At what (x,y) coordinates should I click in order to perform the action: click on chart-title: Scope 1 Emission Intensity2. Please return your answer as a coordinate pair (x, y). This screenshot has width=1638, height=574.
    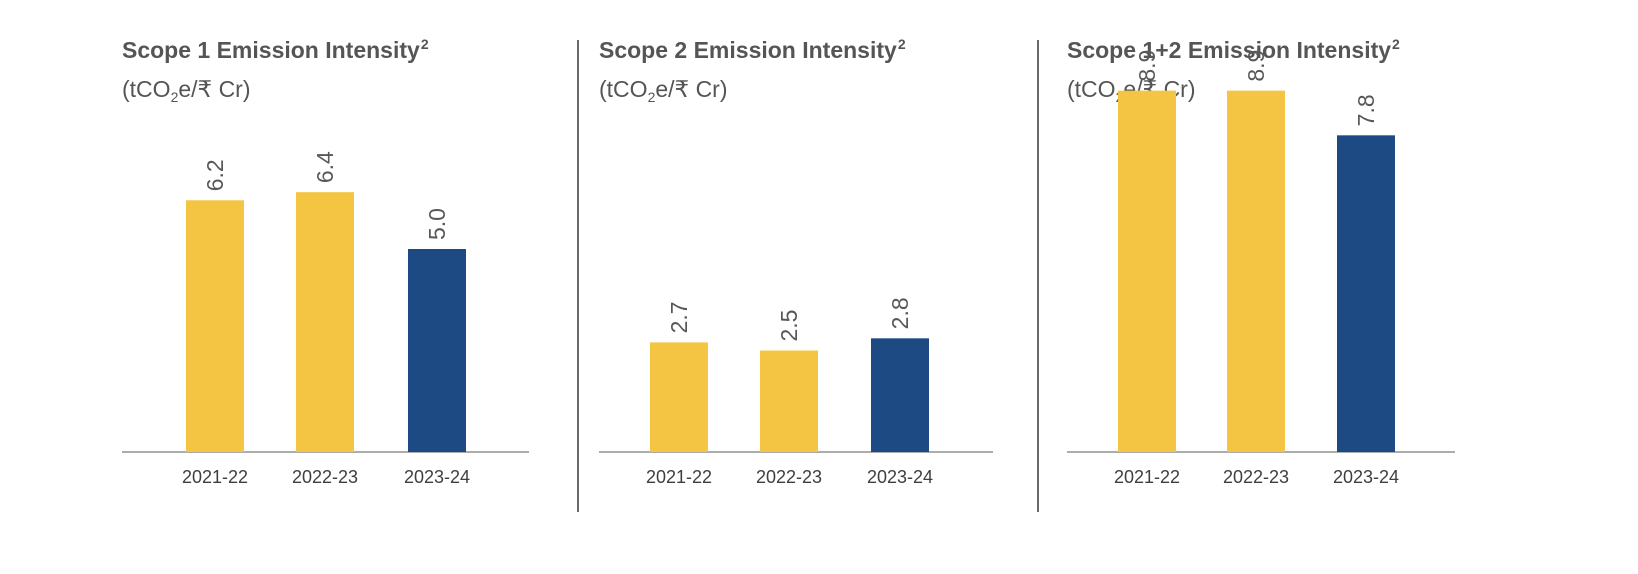
    Looking at the image, I should click on (275, 49).